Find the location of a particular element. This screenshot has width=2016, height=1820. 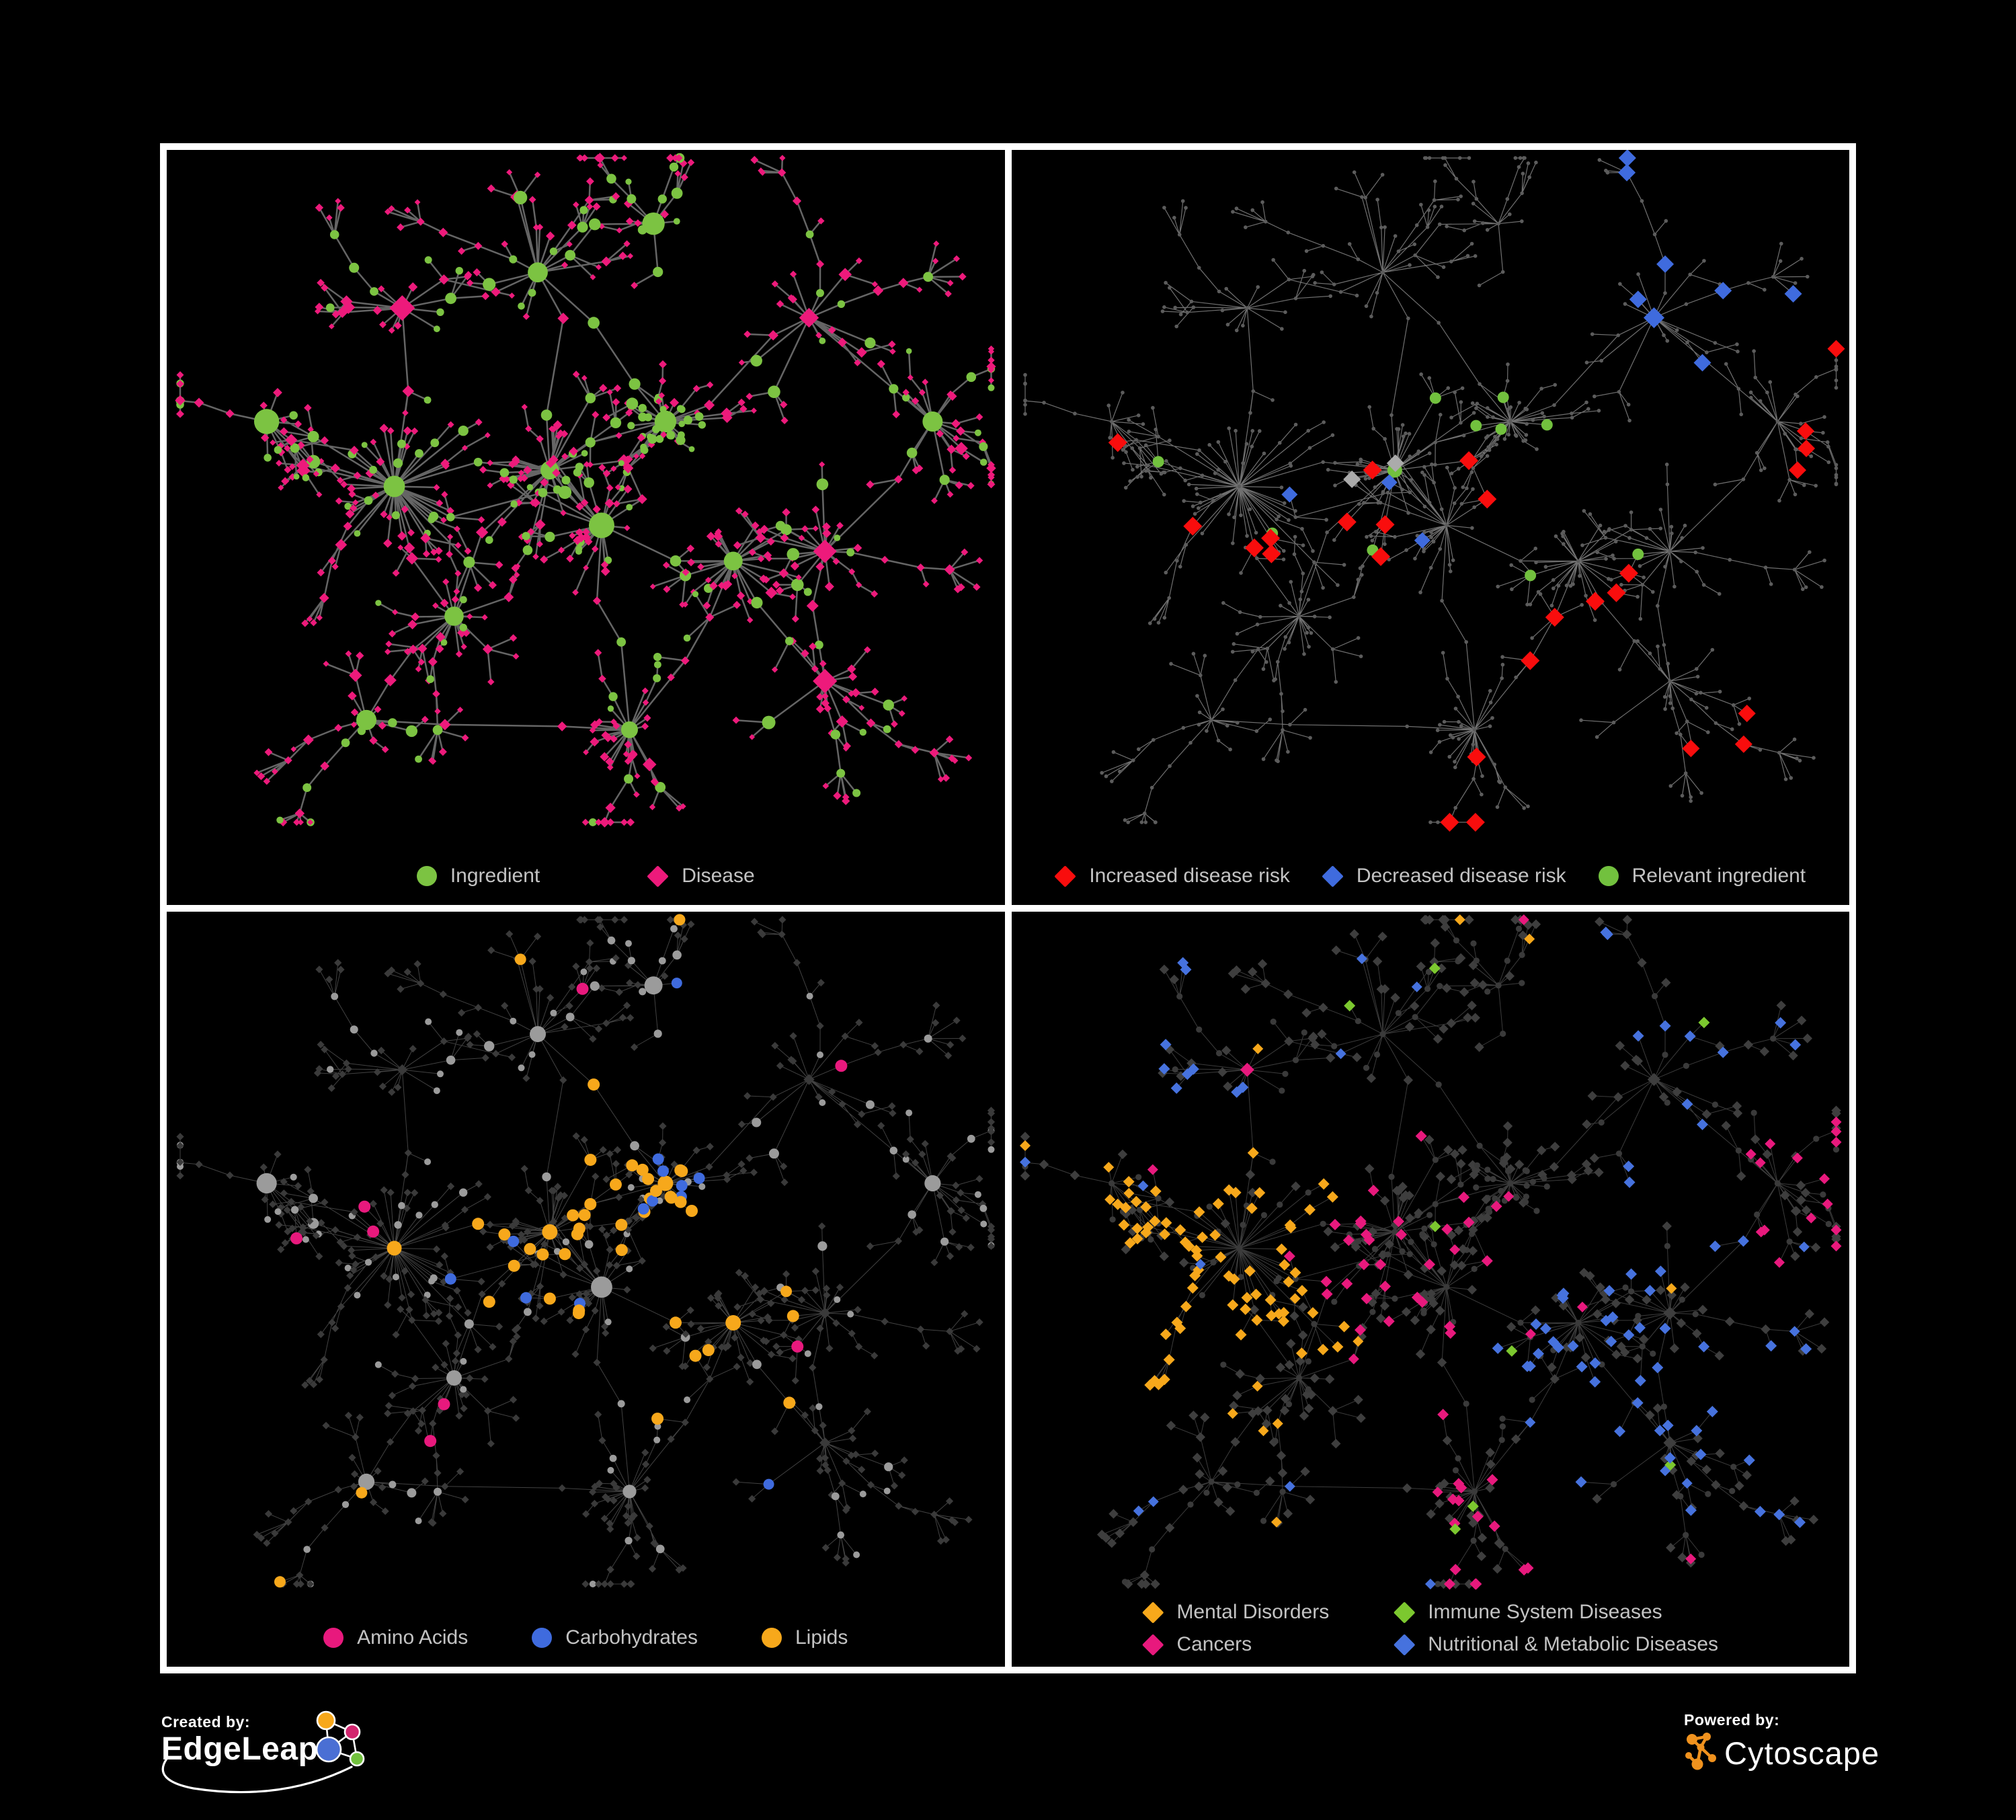

legend-item-label: Disease is located at coordinates (718, 876).